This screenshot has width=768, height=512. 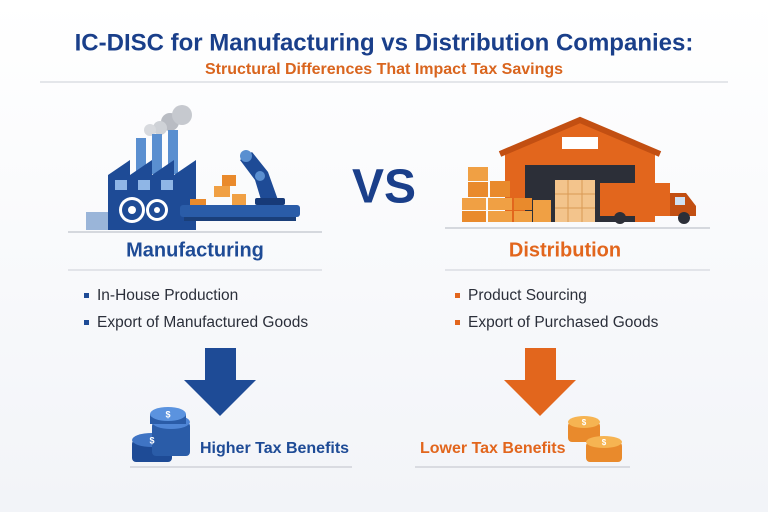 What do you see at coordinates (195, 169) in the screenshot?
I see `factory-illustration` at bounding box center [195, 169].